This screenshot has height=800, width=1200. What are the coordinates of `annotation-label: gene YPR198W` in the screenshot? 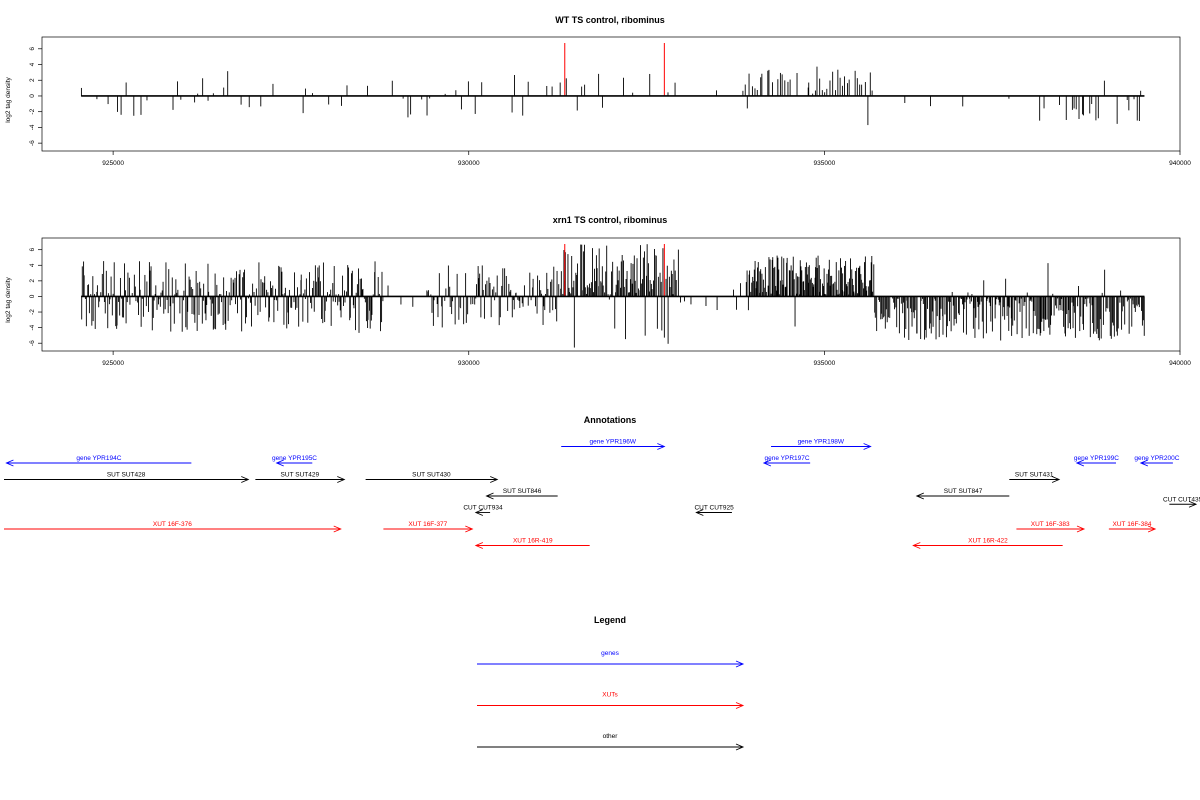 It's located at (821, 442).